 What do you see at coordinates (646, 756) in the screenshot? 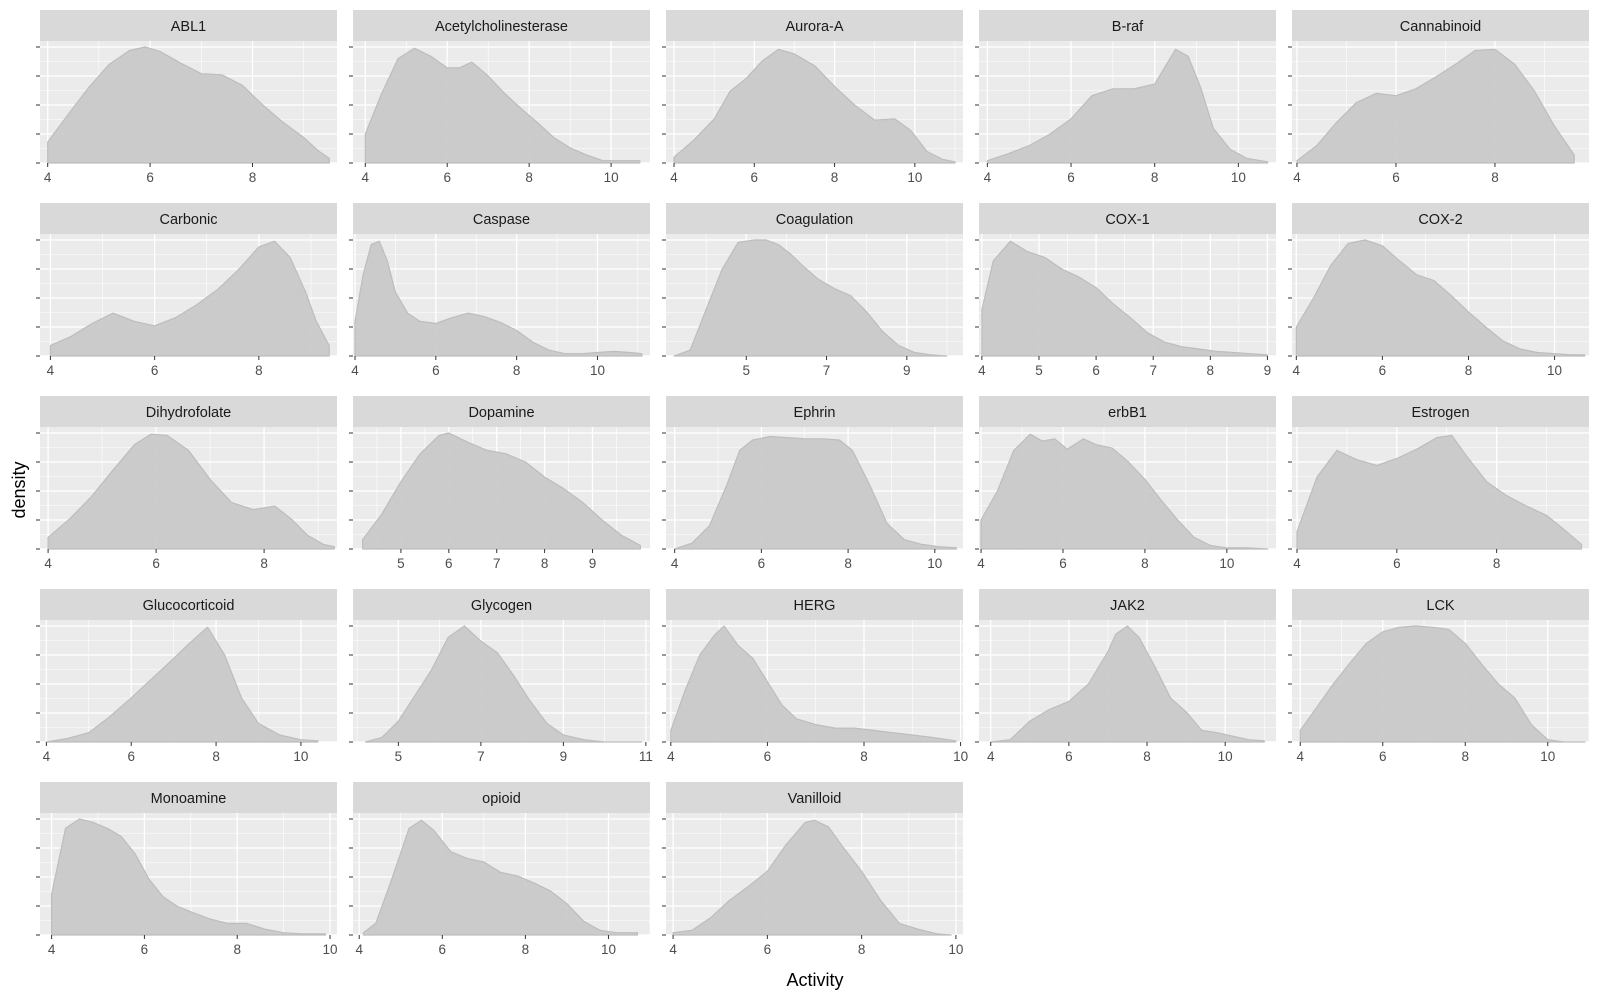
I see `x-tick-label: 11` at bounding box center [646, 756].